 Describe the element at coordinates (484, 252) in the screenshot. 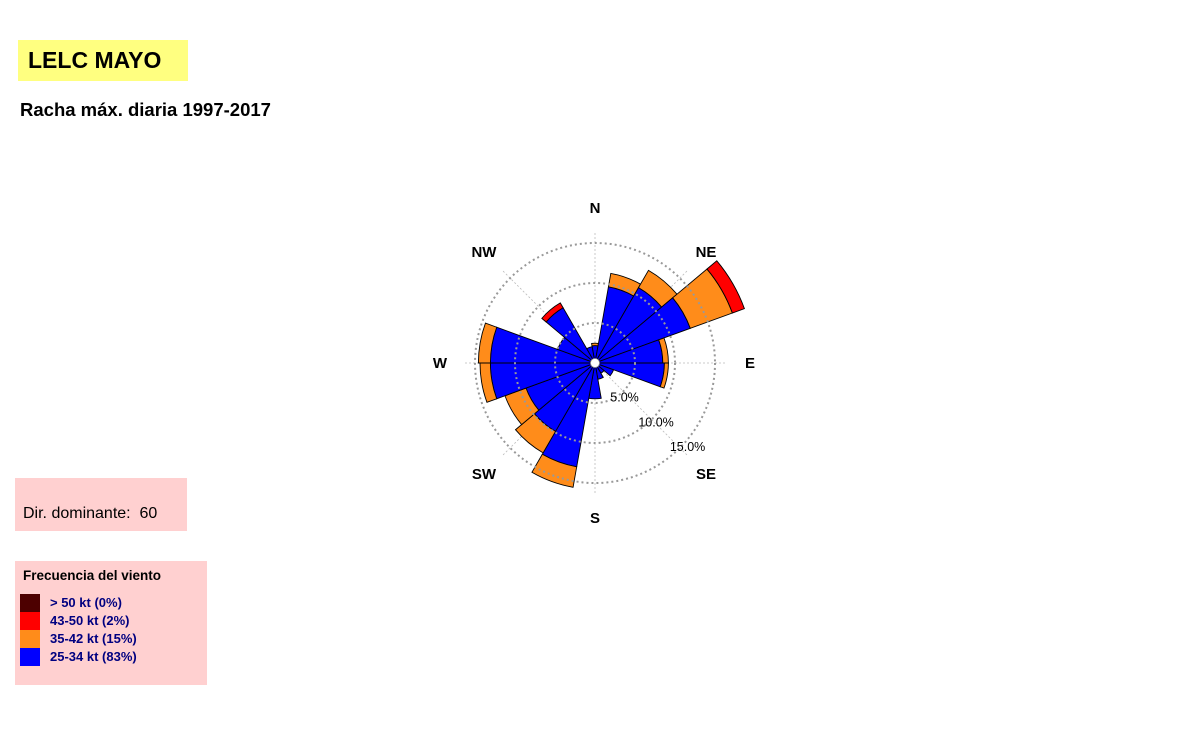

I see `direction-label-nw: NW` at that location.